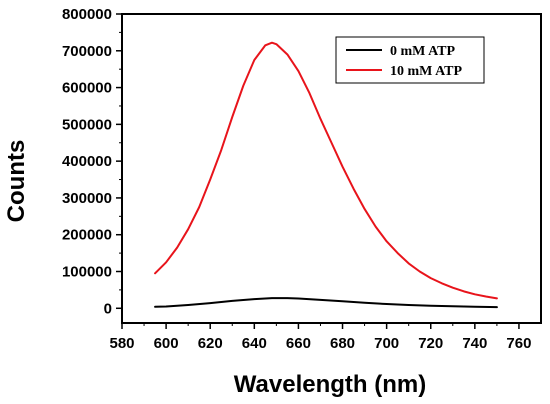 Image resolution: width=550 pixels, height=404 pixels. What do you see at coordinates (87, 14) in the screenshot?
I see `y-tick-label: 800000` at bounding box center [87, 14].